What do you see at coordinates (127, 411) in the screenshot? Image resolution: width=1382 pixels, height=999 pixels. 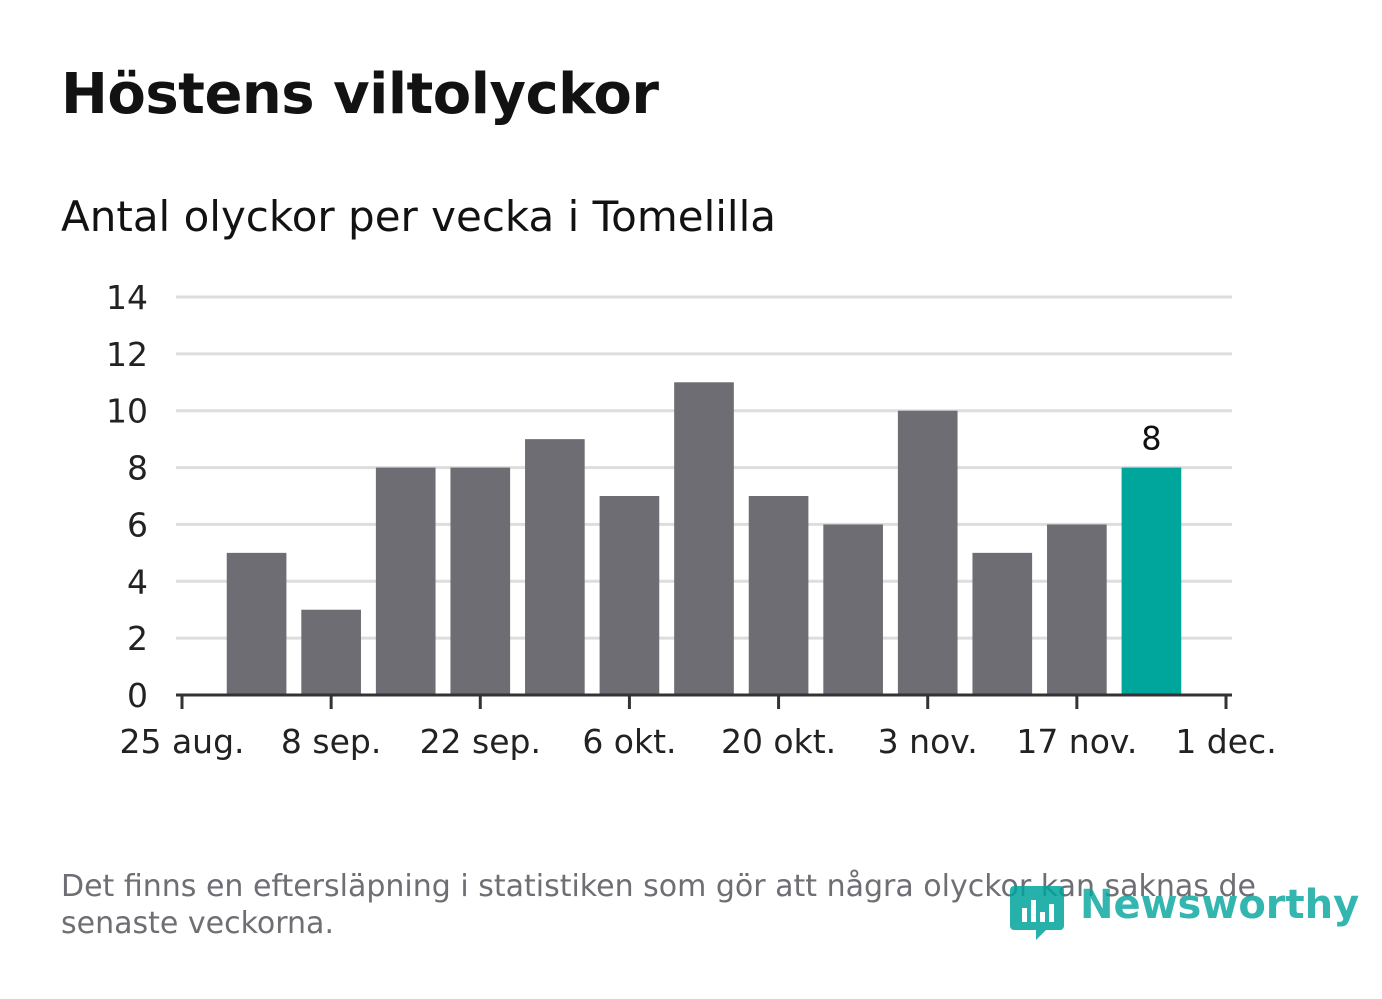 I see `y-tick-label: 10` at bounding box center [127, 411].